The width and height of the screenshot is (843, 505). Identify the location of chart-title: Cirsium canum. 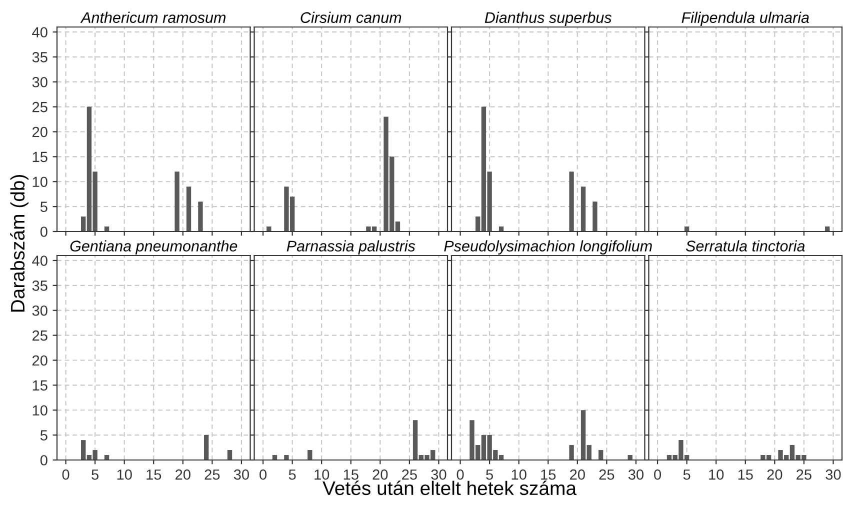
(351, 17).